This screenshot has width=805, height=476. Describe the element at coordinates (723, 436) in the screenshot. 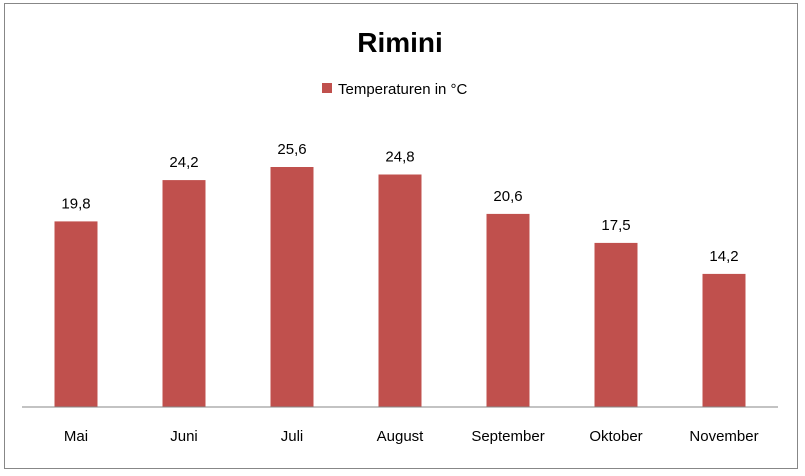

I see `x-tick-label-november: November` at that location.